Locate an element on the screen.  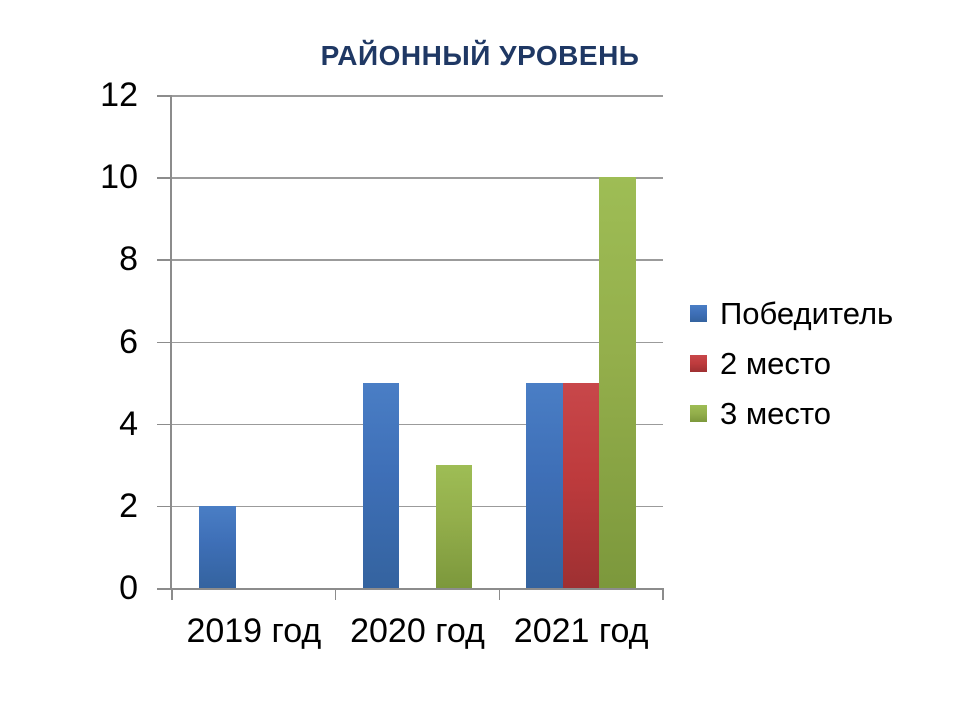
gridline-y10 is located at coordinates (417, 178).